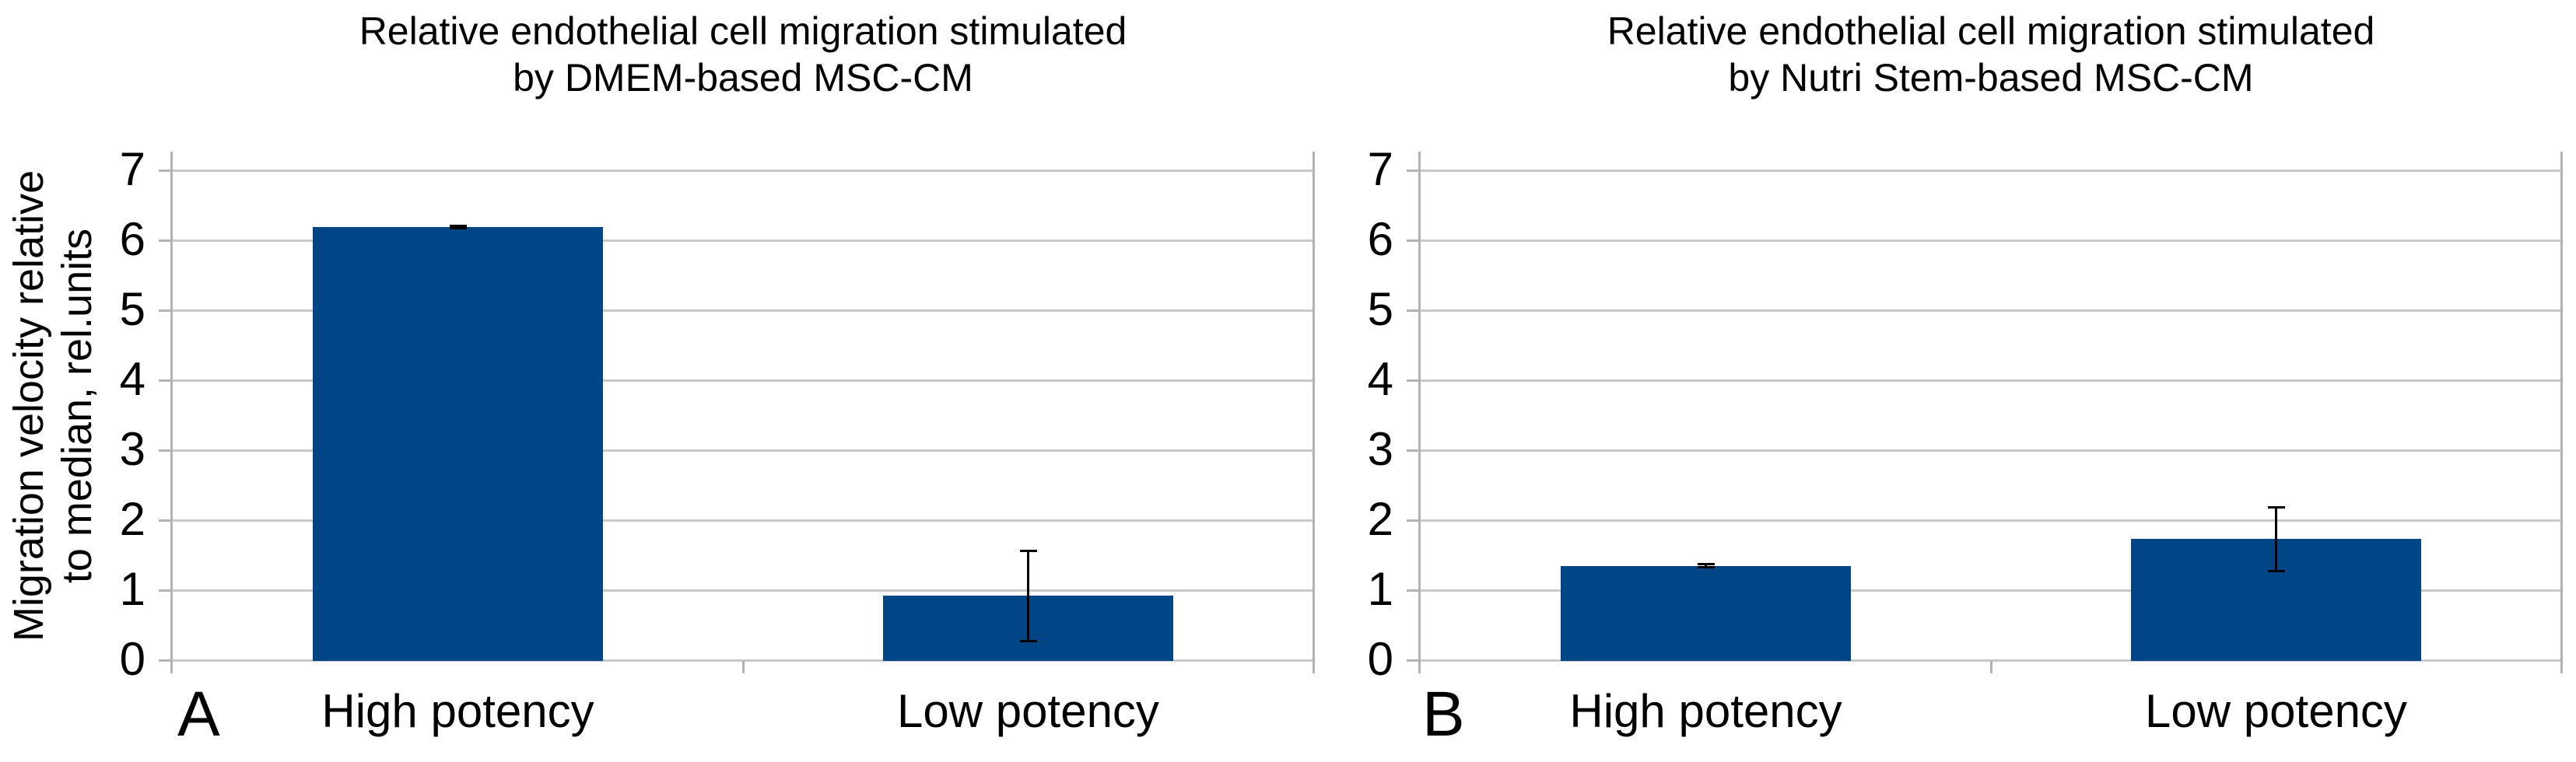 The image size is (2576, 762). What do you see at coordinates (1991, 78) in the screenshot?
I see `chart-title-line-2: by Nutri Stem-based MSC-CM` at bounding box center [1991, 78].